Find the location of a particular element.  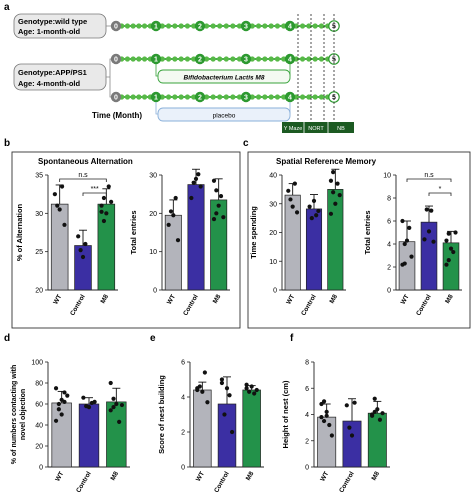

month-label-3: 3 is located at coordinates (246, 27).